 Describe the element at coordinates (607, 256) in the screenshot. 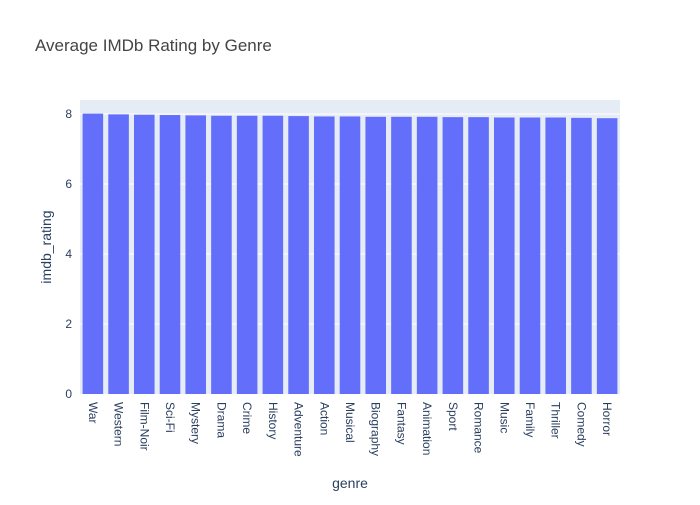

I see `bar-horror` at that location.